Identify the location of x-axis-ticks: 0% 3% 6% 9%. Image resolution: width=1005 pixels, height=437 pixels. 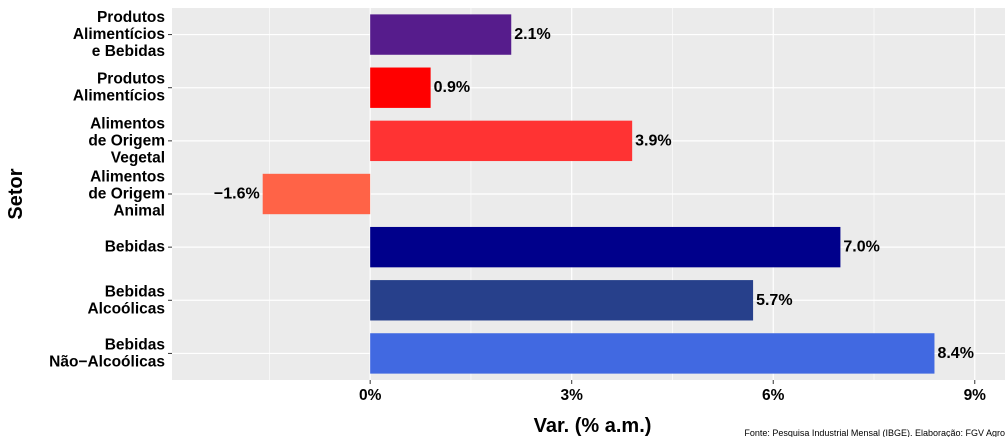
(672, 392).